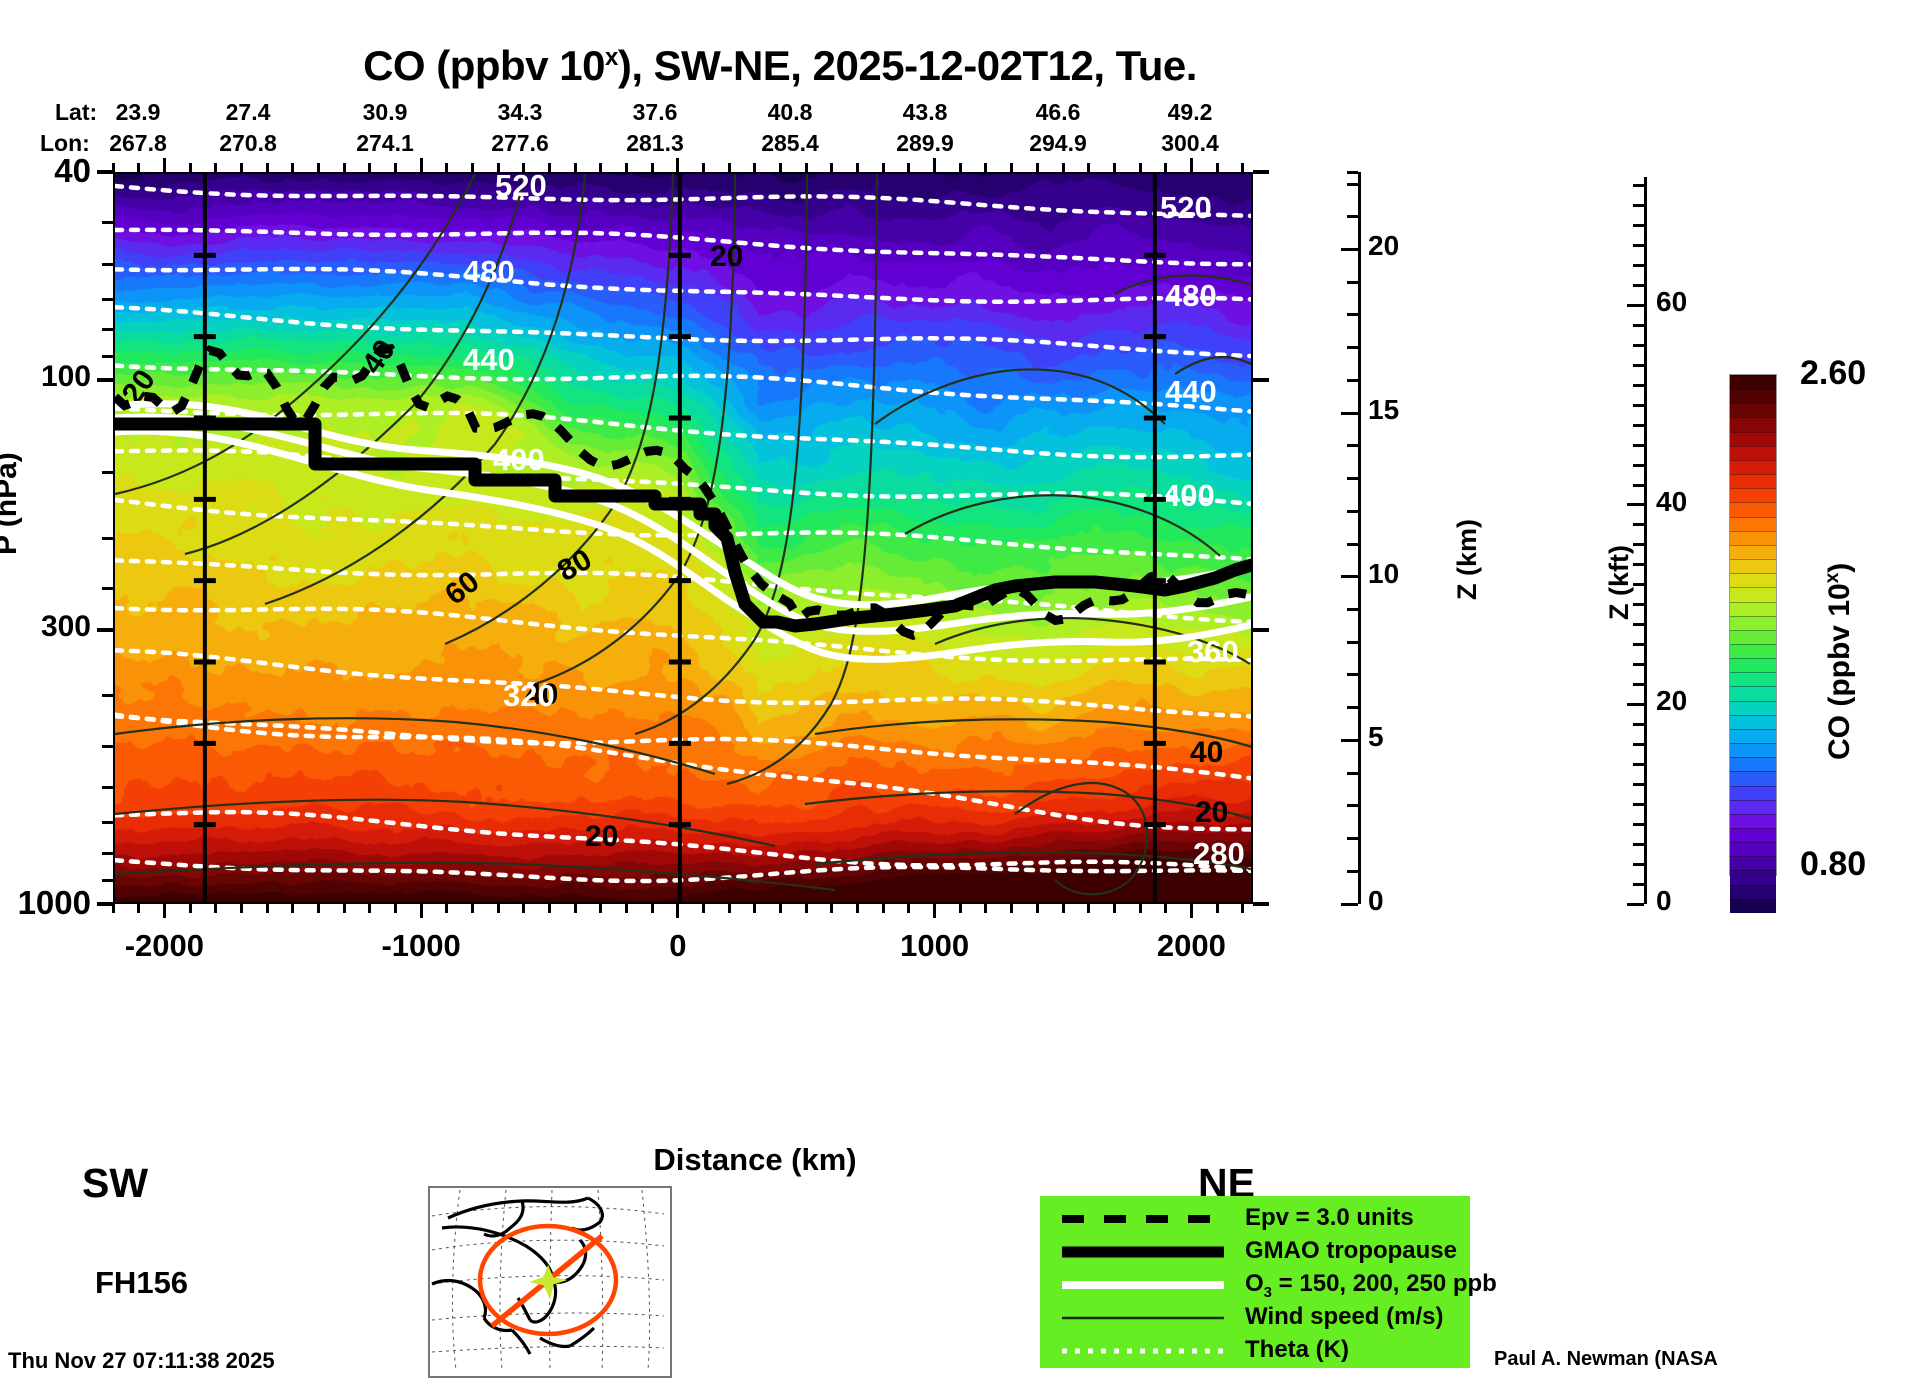 The image size is (1926, 1394). Describe the element at coordinates (489, 359) in the screenshot. I see `theta-contour-label: 440` at that location.